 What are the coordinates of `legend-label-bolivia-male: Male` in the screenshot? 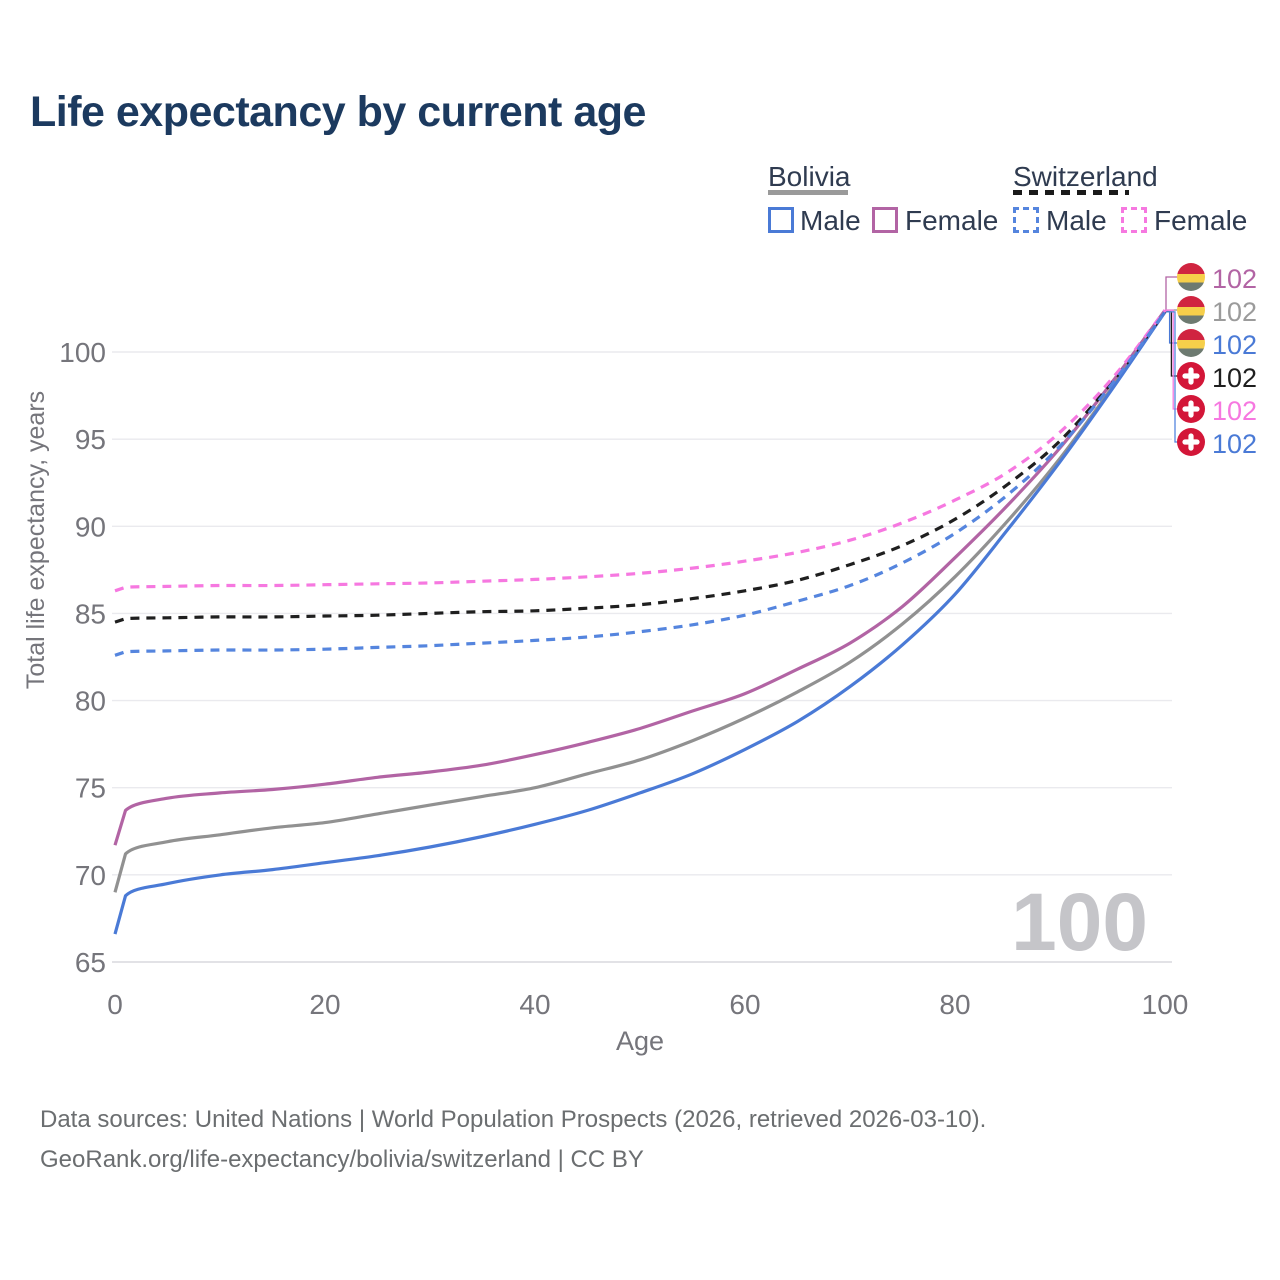 It's located at (830, 220).